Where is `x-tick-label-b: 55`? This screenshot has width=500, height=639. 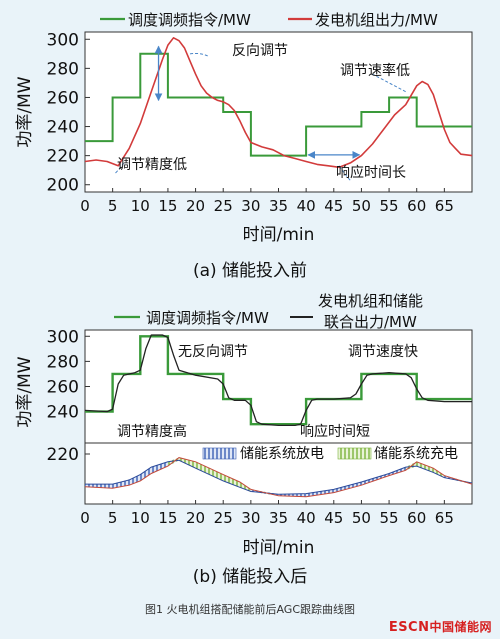
x-tick-label-b: 55 is located at coordinates (389, 518).